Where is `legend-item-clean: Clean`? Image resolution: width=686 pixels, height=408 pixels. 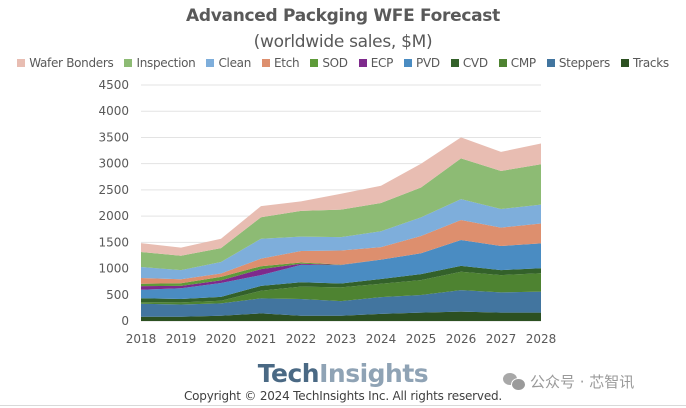 legend-item-clean: Clean is located at coordinates (228, 63).